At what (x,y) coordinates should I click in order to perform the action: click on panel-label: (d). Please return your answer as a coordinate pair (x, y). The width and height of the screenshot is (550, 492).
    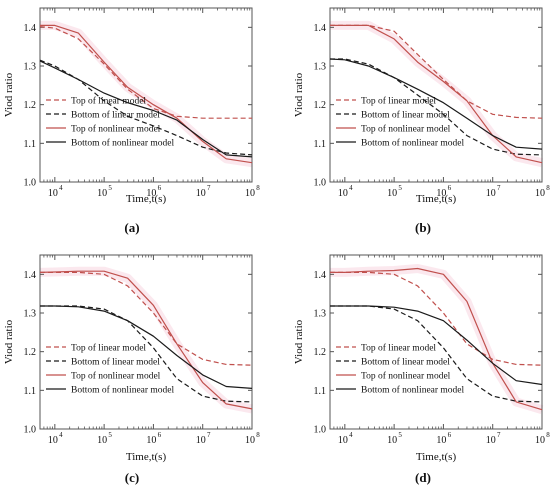
    Looking at the image, I should click on (423, 477).